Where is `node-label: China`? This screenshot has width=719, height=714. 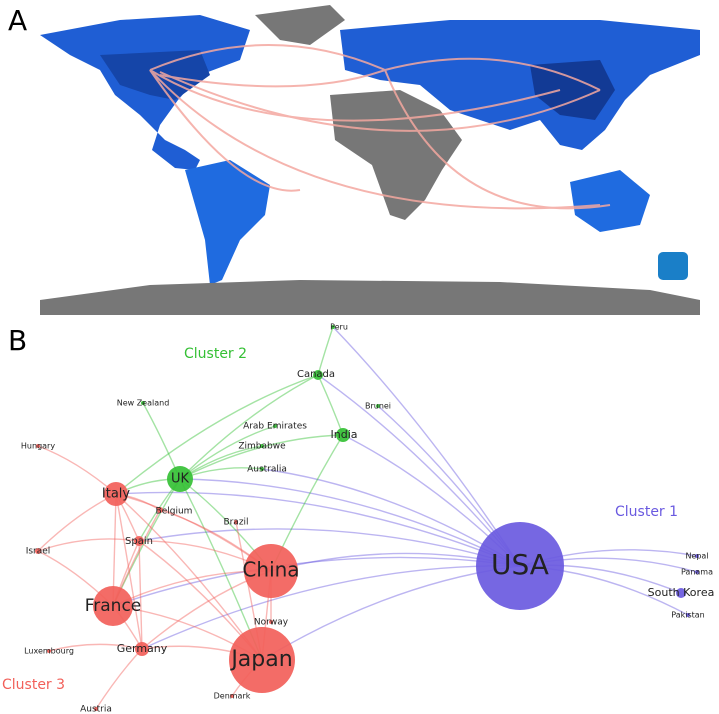
node-label: China is located at coordinates (270, 570).